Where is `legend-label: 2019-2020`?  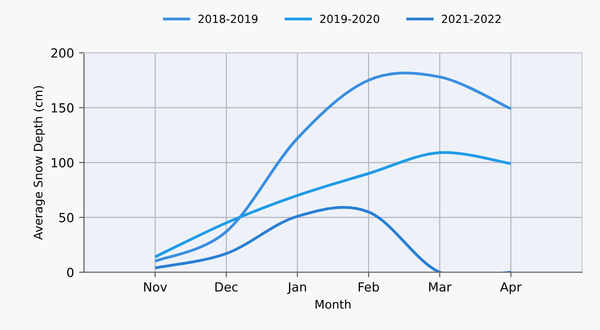
legend-label: 2019-2020 is located at coordinates (350, 19).